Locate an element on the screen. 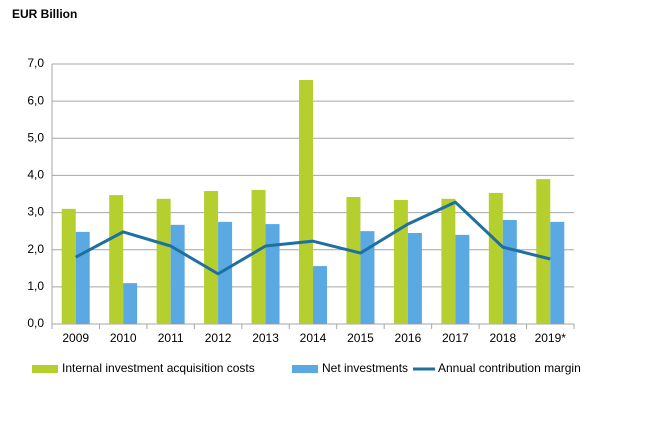  y-tick-label: 3,0 is located at coordinates (35, 212).